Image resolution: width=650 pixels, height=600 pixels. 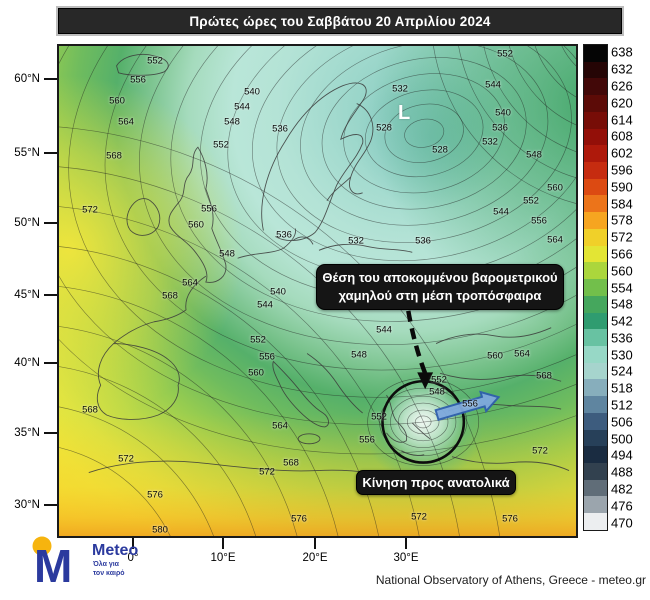 What do you see at coordinates (440, 150) in the screenshot?
I see `contour-label: 528` at bounding box center [440, 150].